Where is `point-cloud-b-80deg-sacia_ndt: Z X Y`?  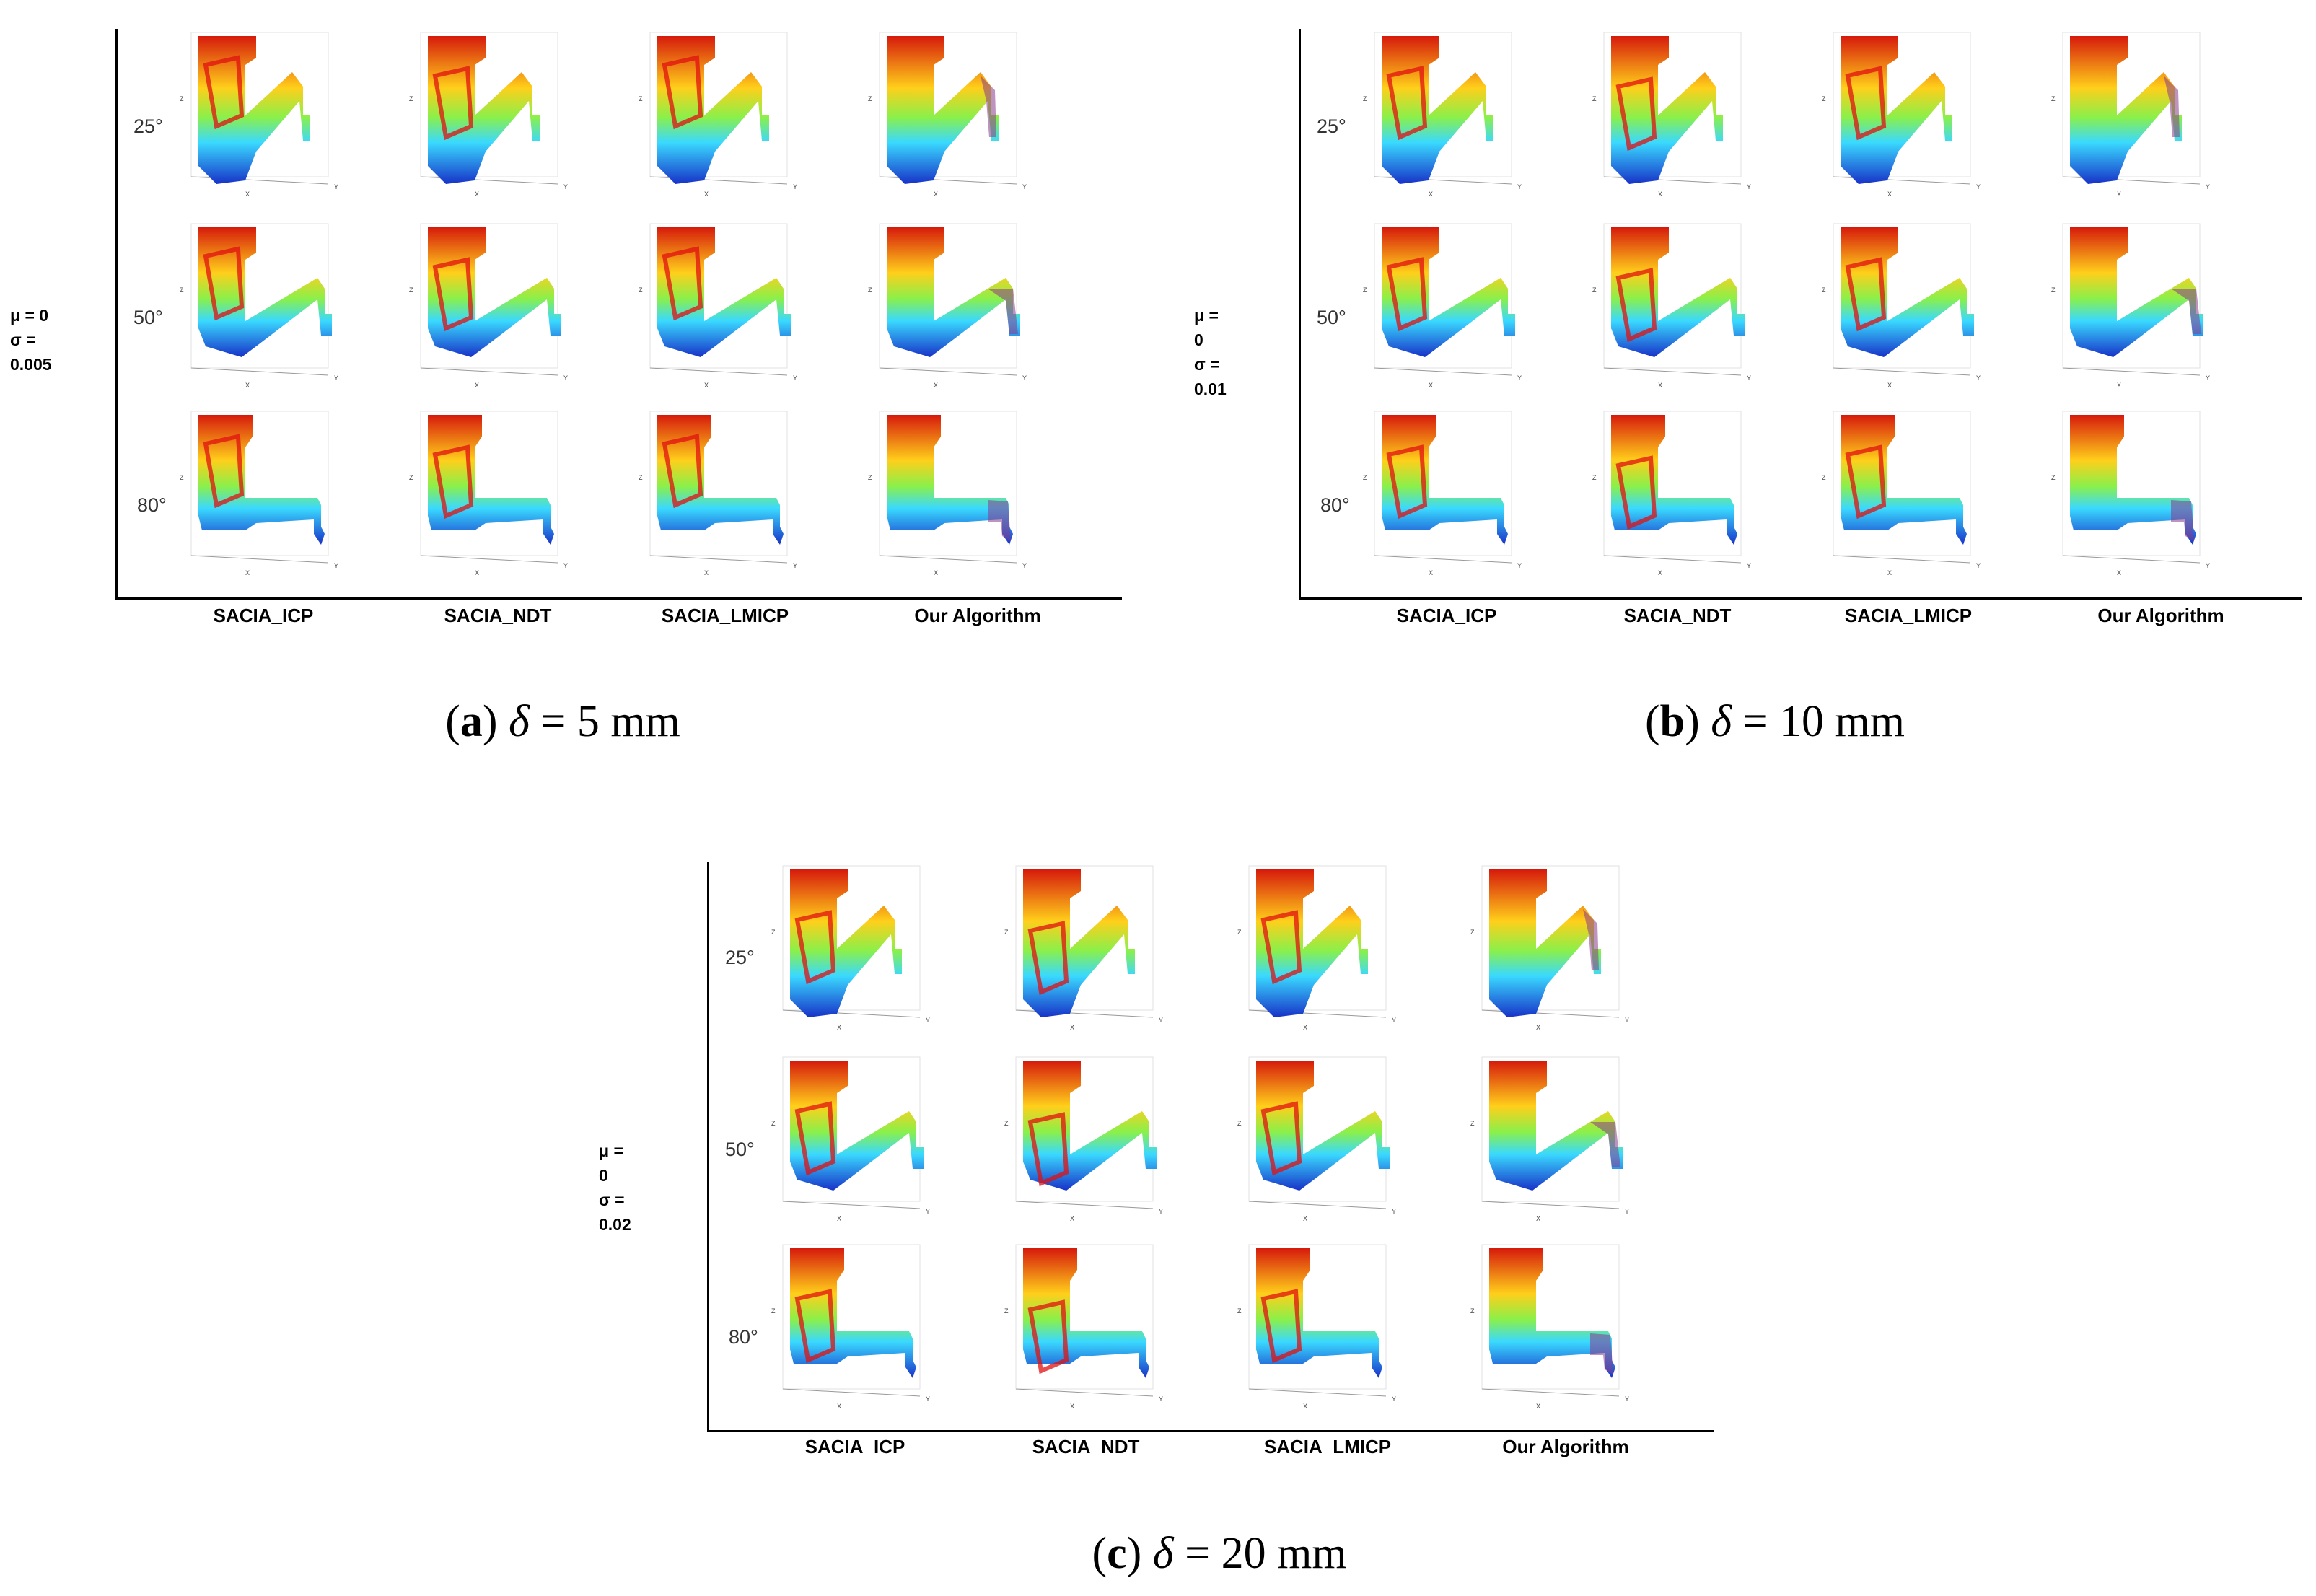
point-cloud-b-80deg-sacia_ndt: Z X Y is located at coordinates (1676, 498).